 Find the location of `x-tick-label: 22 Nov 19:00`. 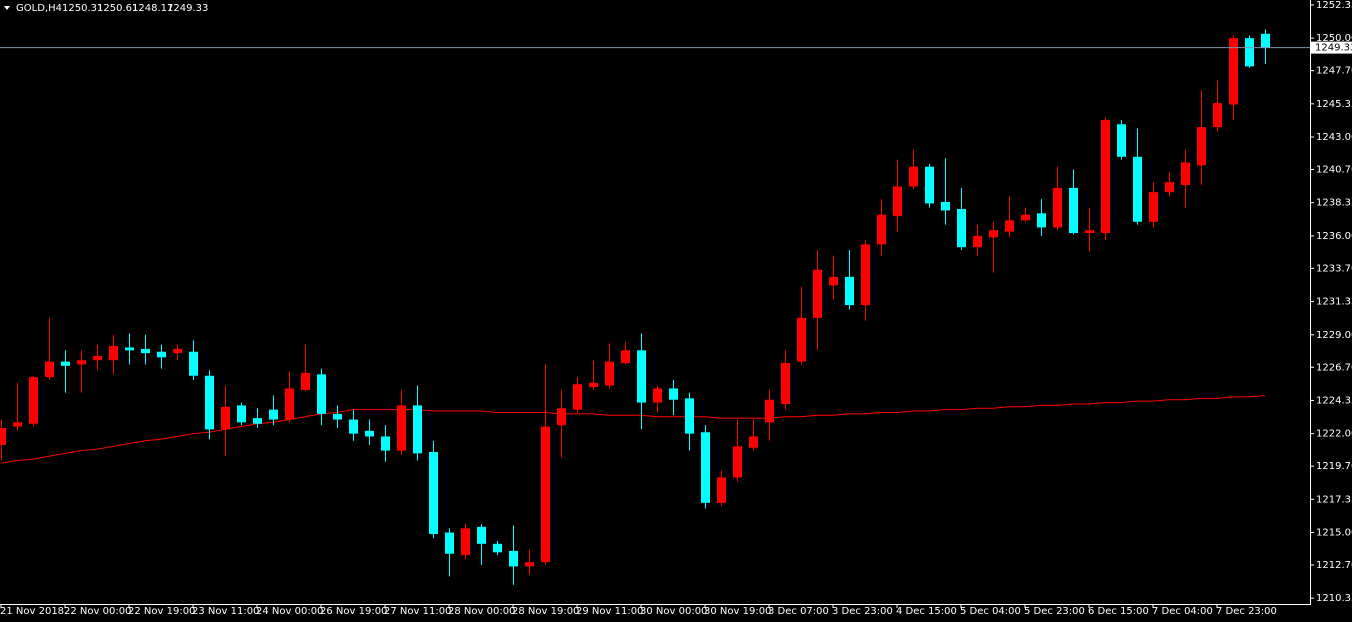

x-tick-label: 22 Nov 19:00 is located at coordinates (161, 611).